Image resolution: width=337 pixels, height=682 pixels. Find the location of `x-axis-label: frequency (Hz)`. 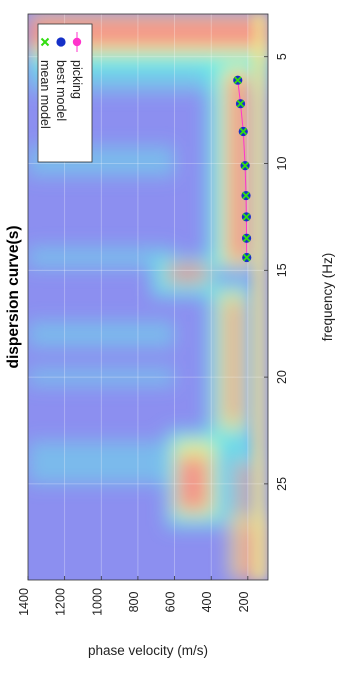

x-axis-label: frequency (Hz) is located at coordinates (327, 297).